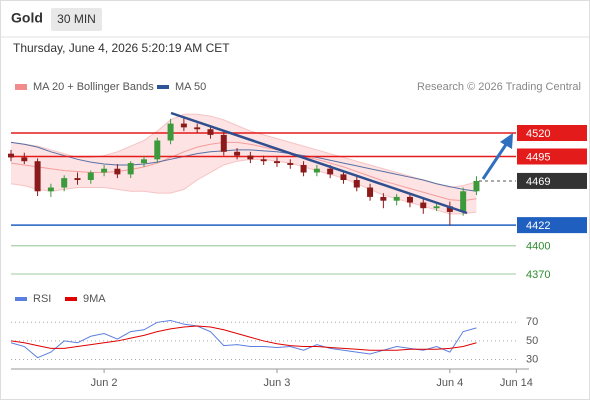  What do you see at coordinates (532, 322) in the screenshot?
I see `y-tick-label: 70` at bounding box center [532, 322].